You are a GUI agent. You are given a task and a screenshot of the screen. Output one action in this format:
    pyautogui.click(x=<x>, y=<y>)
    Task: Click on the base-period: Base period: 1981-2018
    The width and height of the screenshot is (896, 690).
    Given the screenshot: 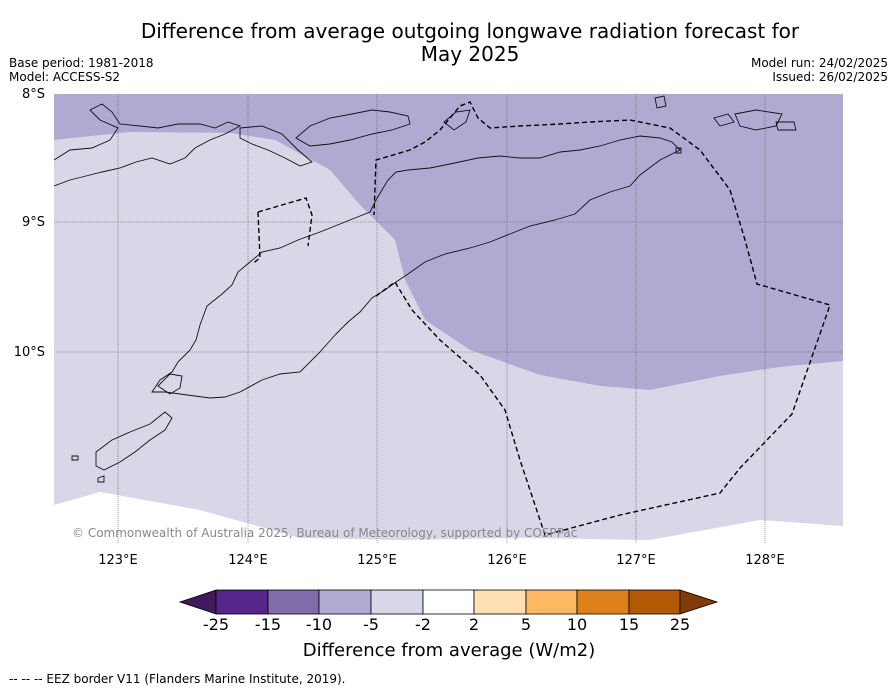 What is the action you would take?
    pyautogui.click(x=81, y=63)
    